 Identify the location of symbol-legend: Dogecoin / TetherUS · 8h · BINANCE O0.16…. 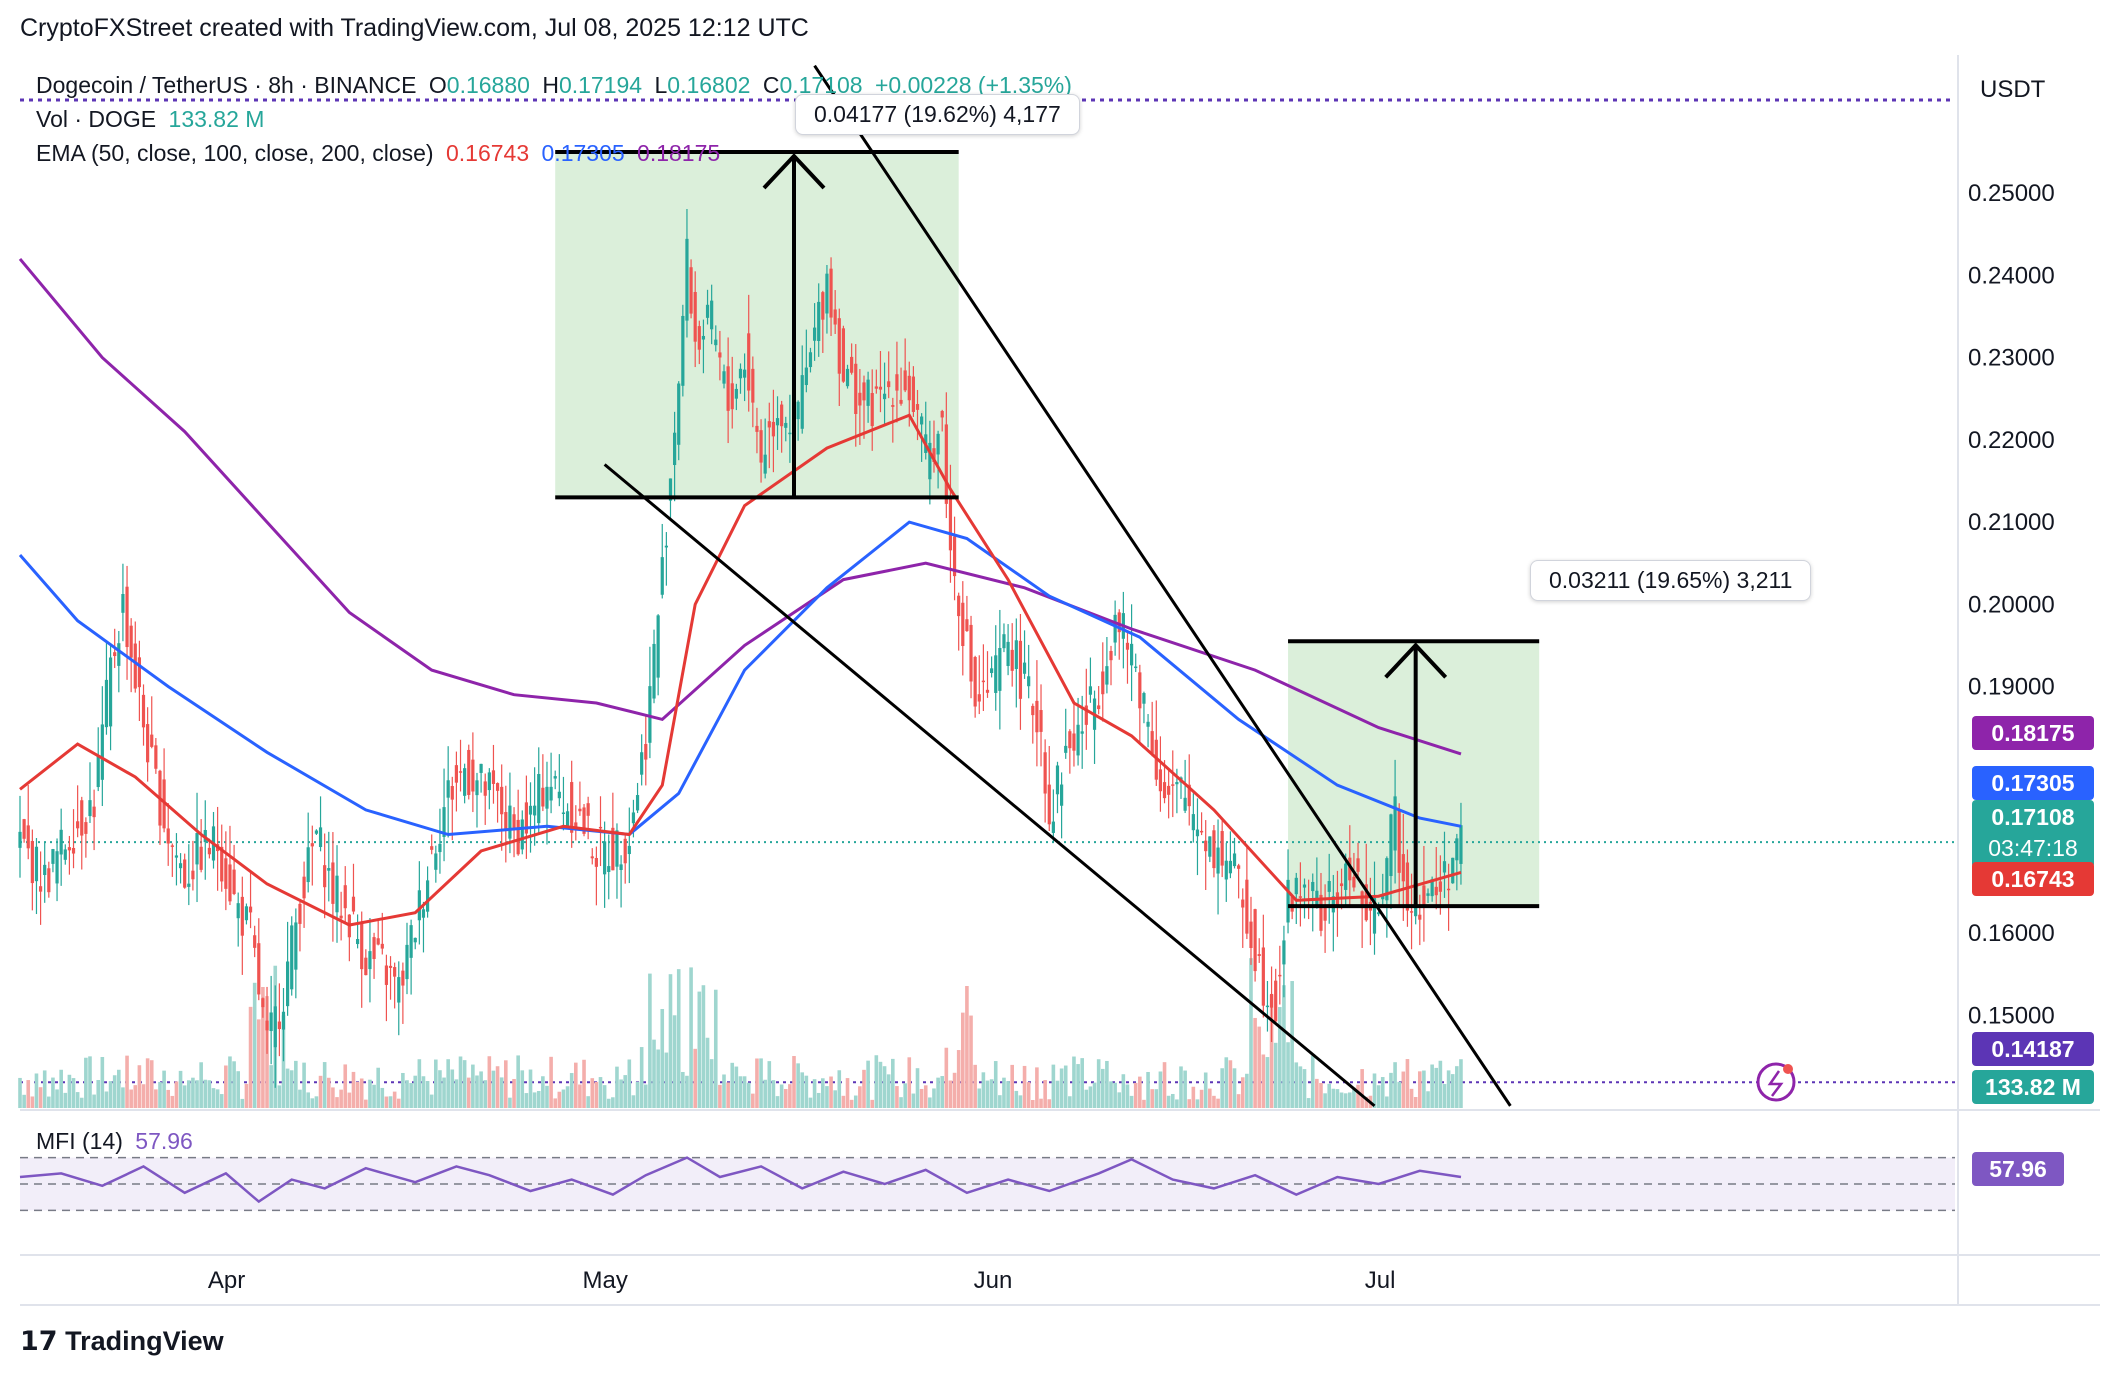
(557, 85).